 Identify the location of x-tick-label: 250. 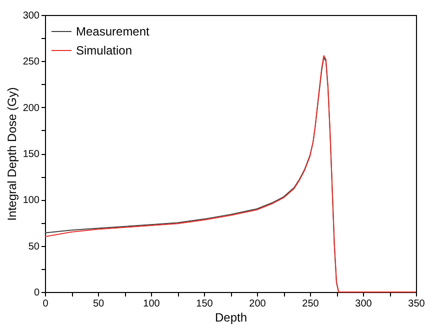
(311, 304).